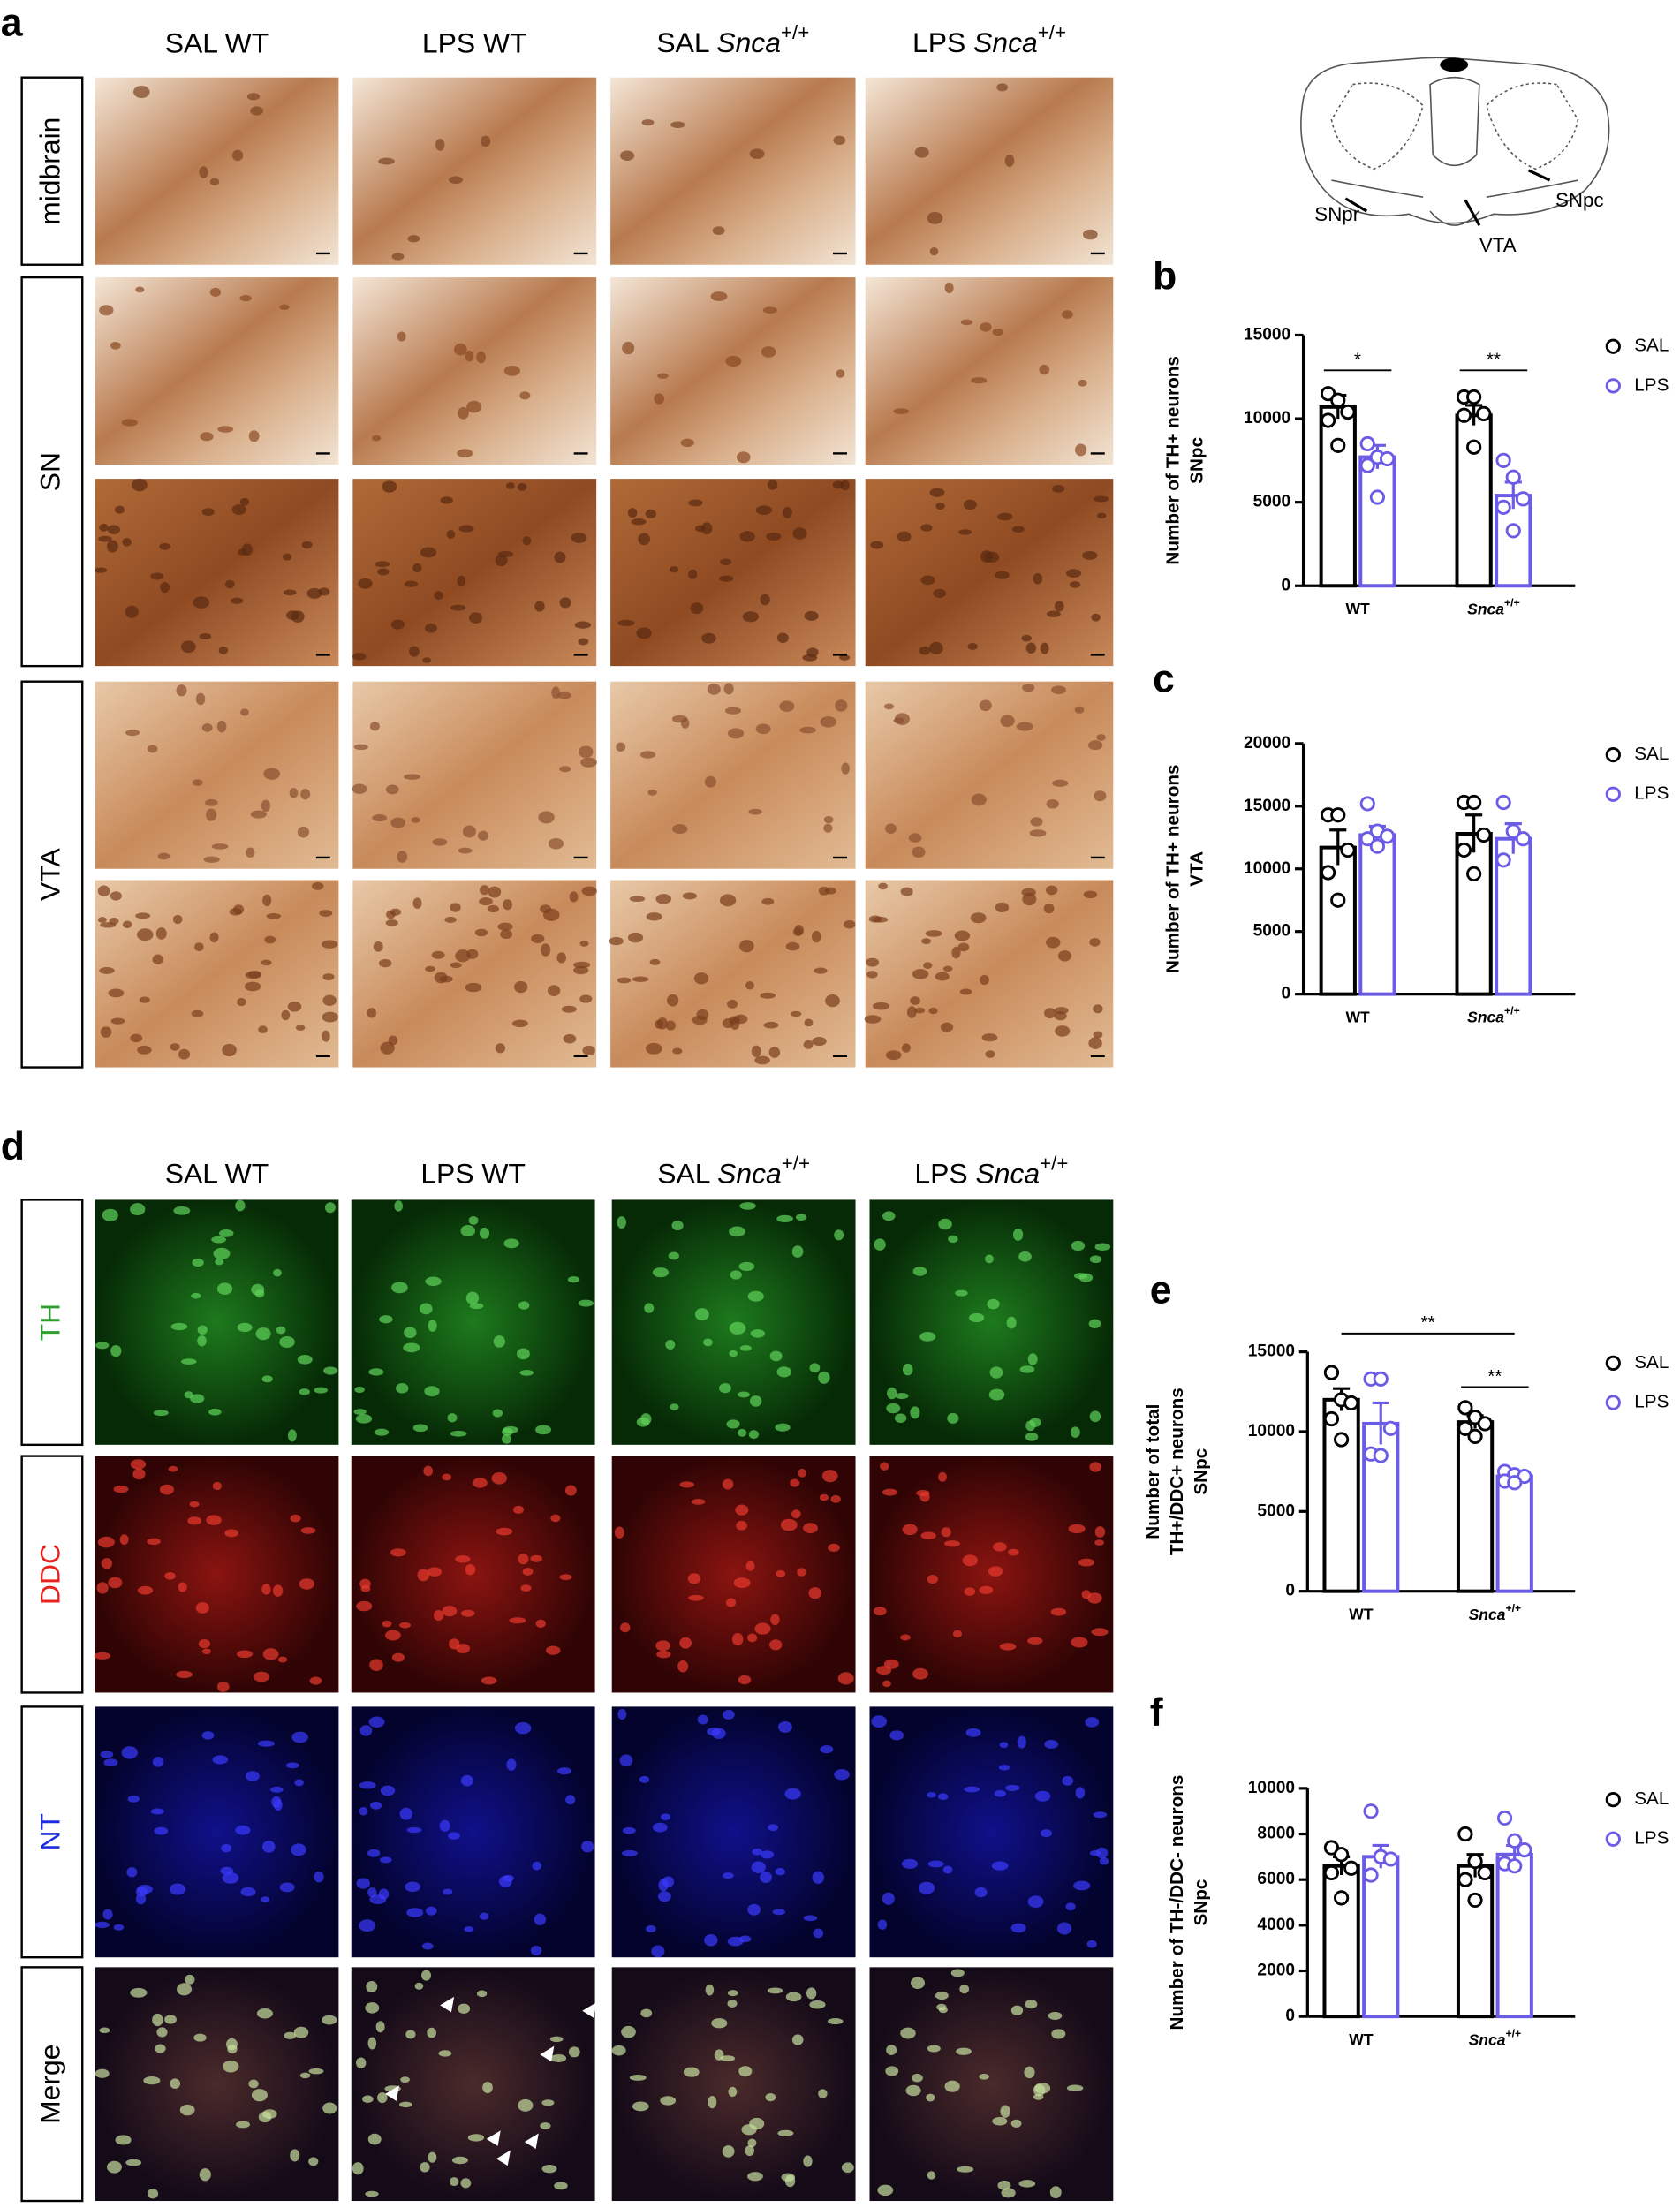 The image size is (1680, 2208). What do you see at coordinates (1495, 2038) in the screenshot?
I see `x-tick-label: Snca+/+` at bounding box center [1495, 2038].